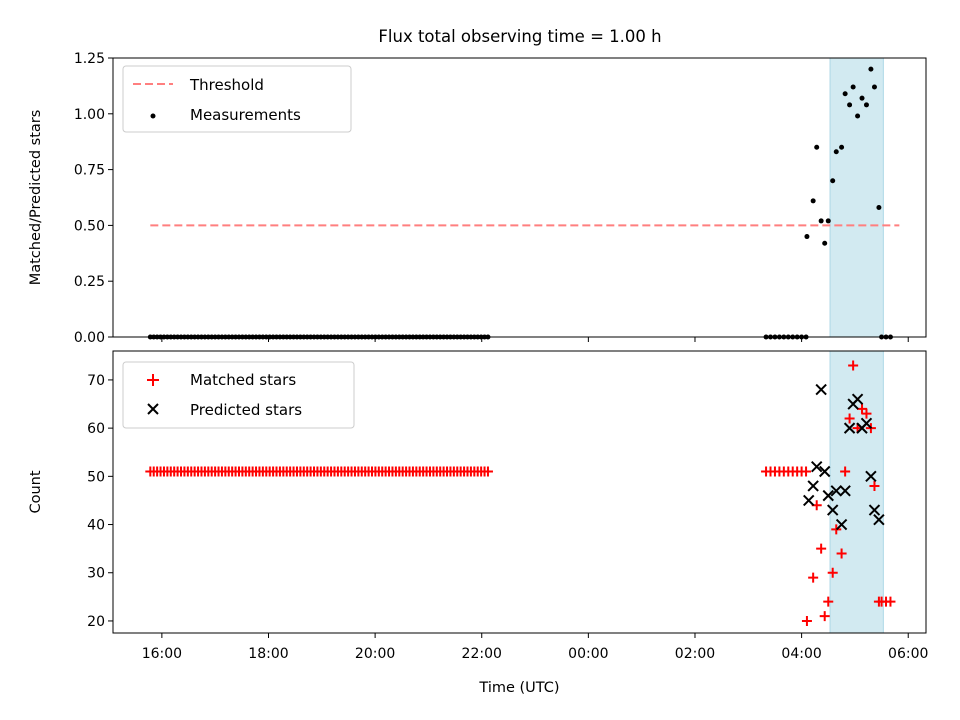 This screenshot has height=720, width=960. I want to click on legend-measurement-swatch, so click(153, 116).